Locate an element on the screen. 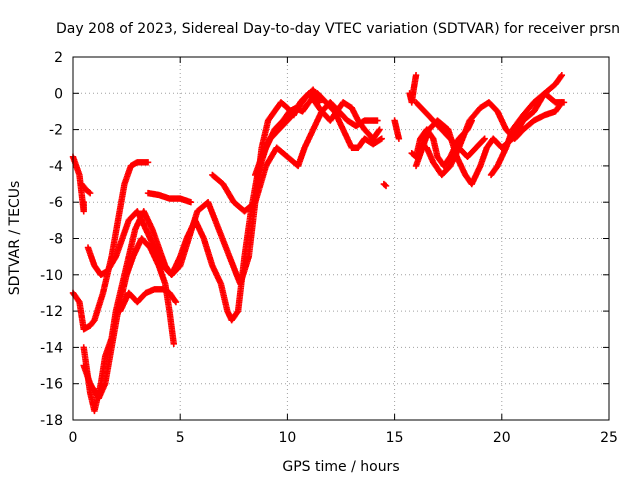 The width and height of the screenshot is (640, 480). x-tick-label: 0 is located at coordinates (73, 438).